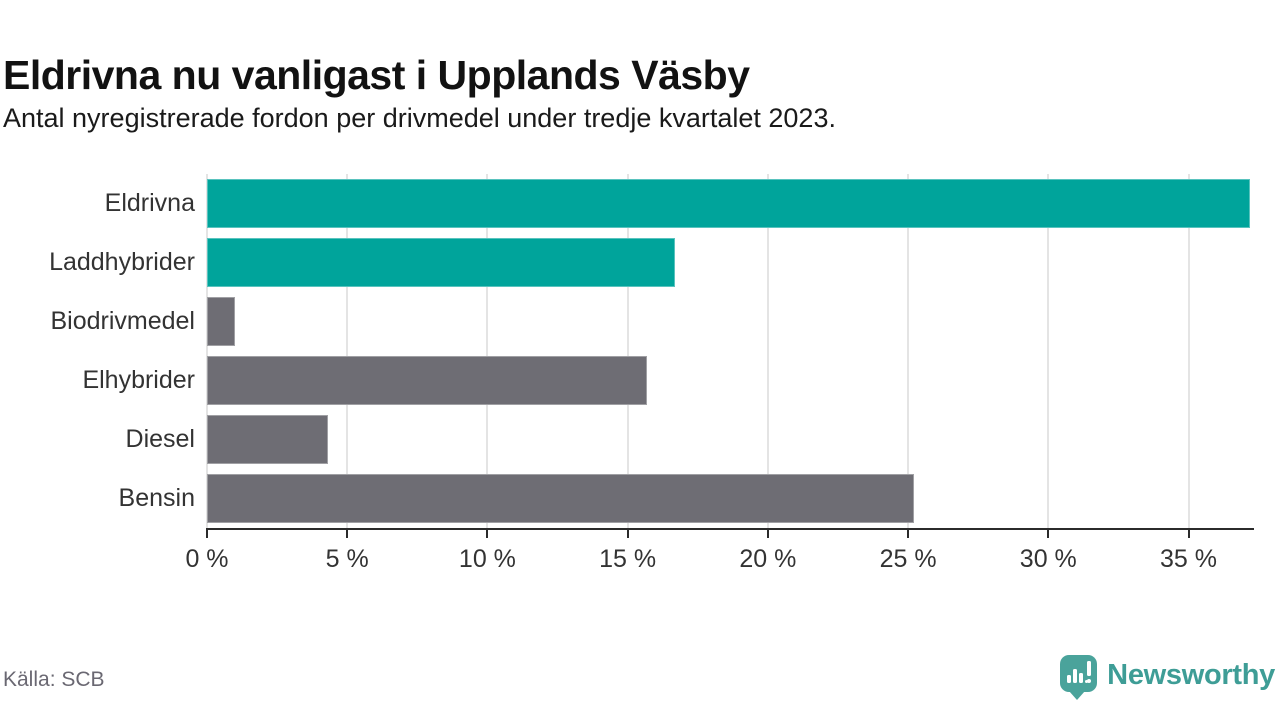 This screenshot has height=720, width=1280. What do you see at coordinates (730, 529) in the screenshot?
I see `x-axis-line` at bounding box center [730, 529].